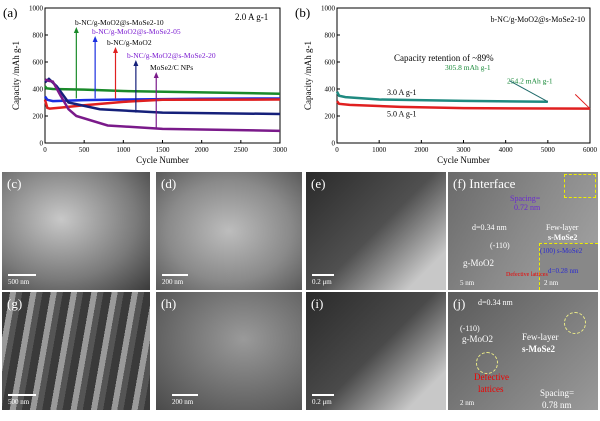 The height and width of the screenshot is (421, 600). What do you see at coordinates (484, 183) in the screenshot?
I see `panel-label: (f) Interface` at bounding box center [484, 183].